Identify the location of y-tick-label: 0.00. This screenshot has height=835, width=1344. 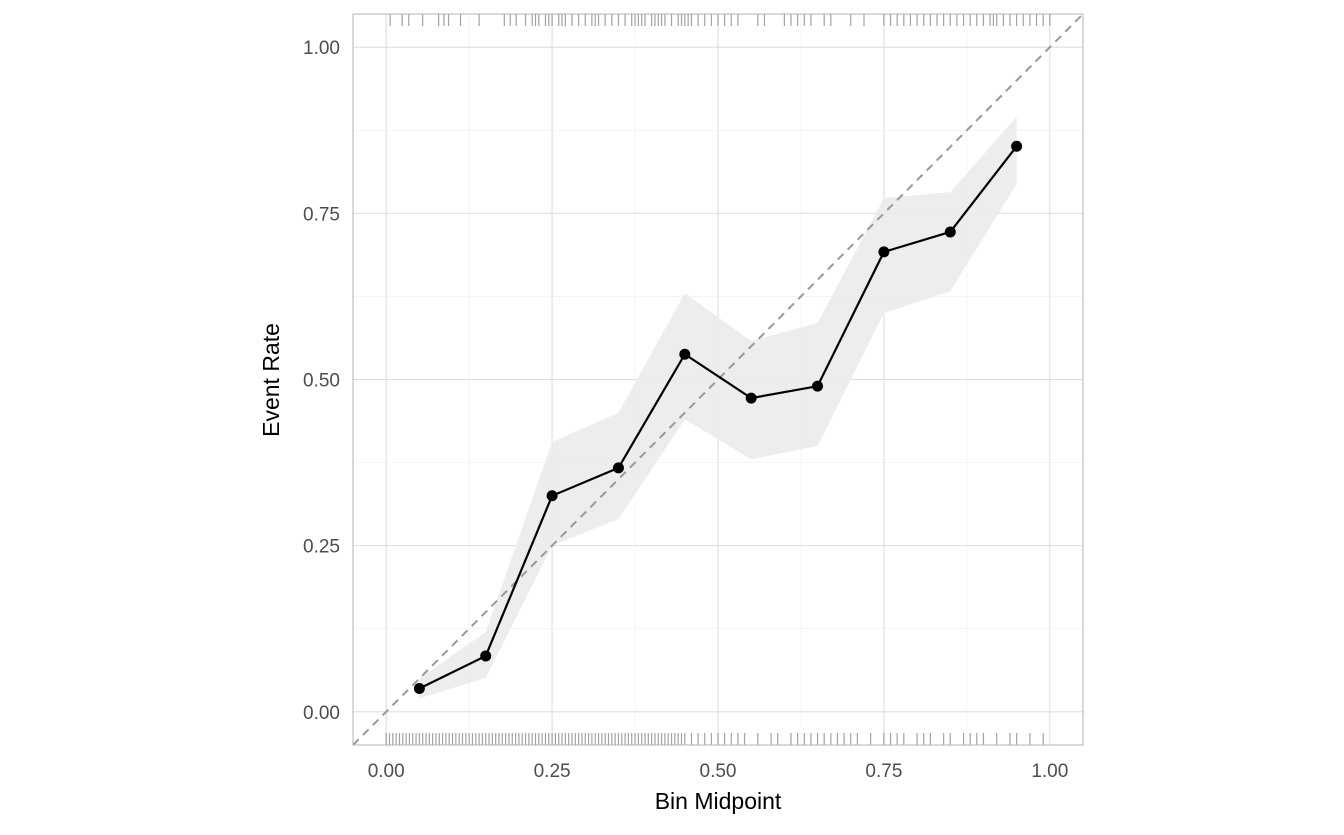
(321, 713).